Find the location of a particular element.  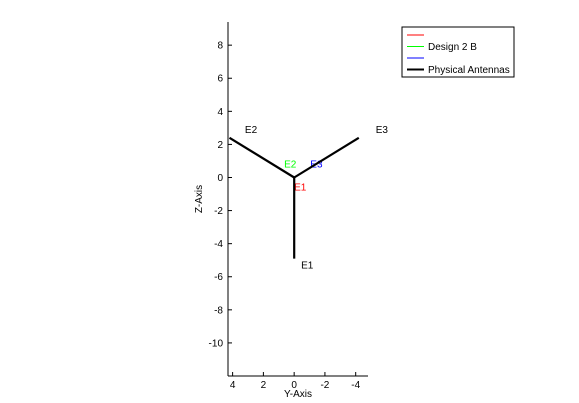

y-tick-label: -4 is located at coordinates (218, 244).